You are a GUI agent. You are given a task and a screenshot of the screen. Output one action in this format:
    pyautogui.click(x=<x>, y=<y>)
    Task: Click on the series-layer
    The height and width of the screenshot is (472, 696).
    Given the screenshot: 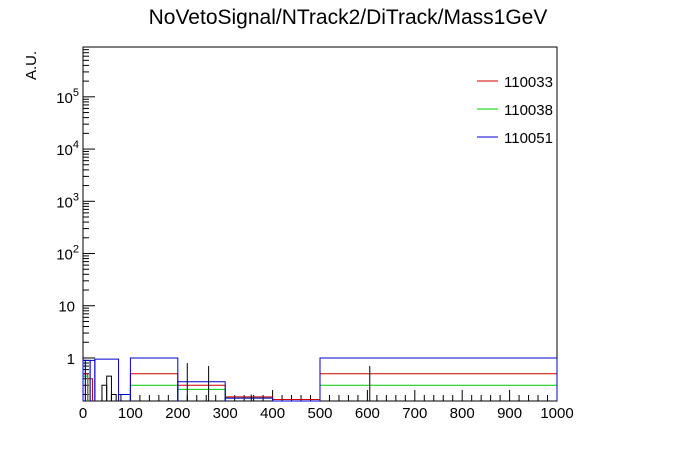 What is the action you would take?
    pyautogui.click(x=320, y=379)
    